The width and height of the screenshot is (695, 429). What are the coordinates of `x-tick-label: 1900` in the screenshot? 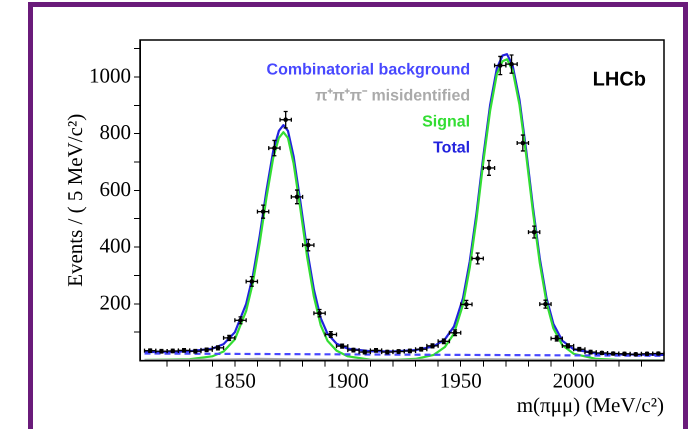 It's located at (347, 380).